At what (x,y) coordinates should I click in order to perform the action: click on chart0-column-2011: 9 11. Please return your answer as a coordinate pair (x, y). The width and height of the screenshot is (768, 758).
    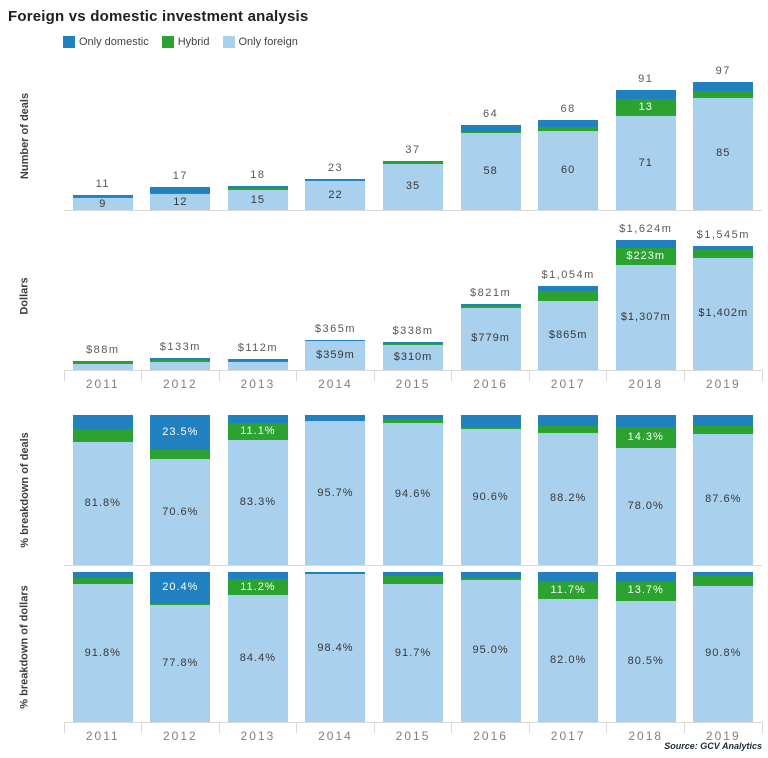
    Looking at the image, I should click on (103, 136).